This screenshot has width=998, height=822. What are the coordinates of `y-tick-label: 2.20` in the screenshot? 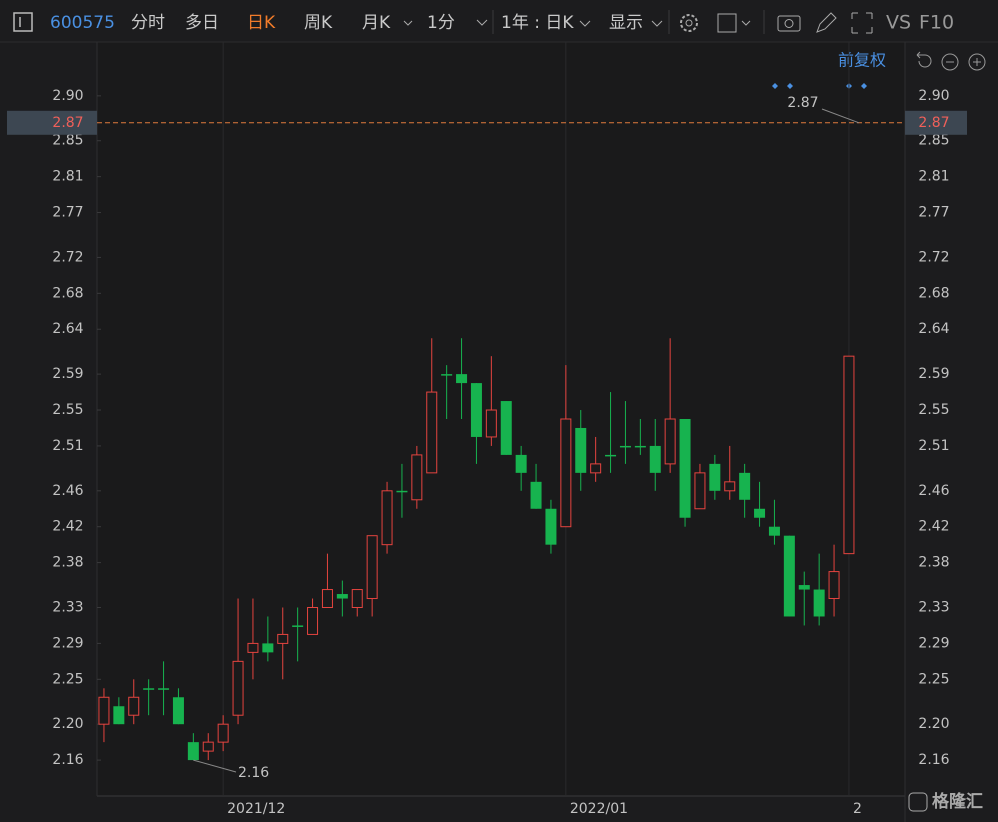 It's located at (67, 724).